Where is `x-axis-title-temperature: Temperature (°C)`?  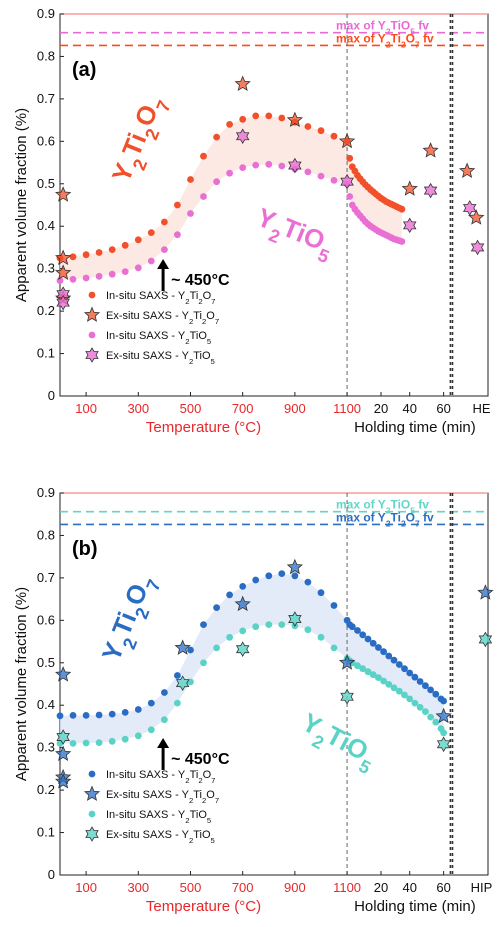
x-axis-title-temperature: Temperature (°C) is located at coordinates (203, 427).